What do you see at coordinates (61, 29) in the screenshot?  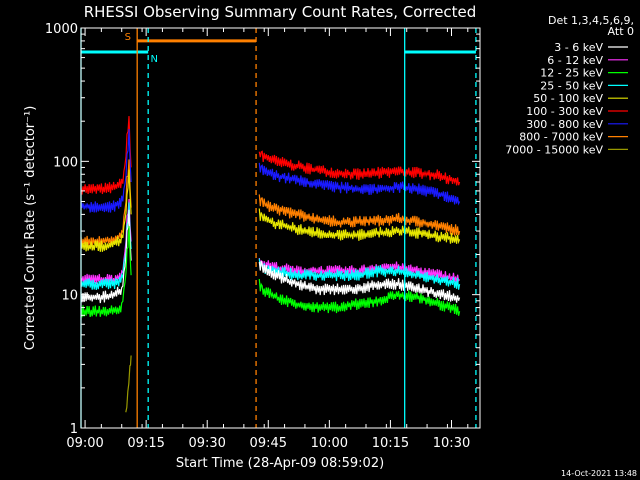 I see `y-tick-label-3: 1000` at bounding box center [61, 29].